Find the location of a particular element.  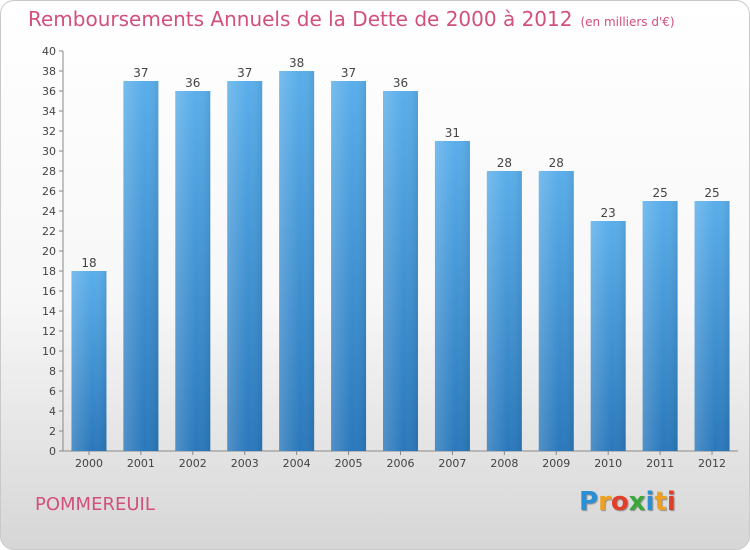

x-tick-label-2009: 2009 is located at coordinates (556, 463).